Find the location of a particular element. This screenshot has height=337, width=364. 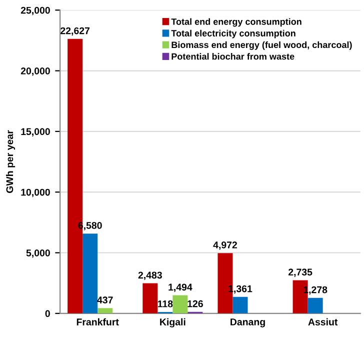

y-tick-label: 25,000 is located at coordinates (35, 11).